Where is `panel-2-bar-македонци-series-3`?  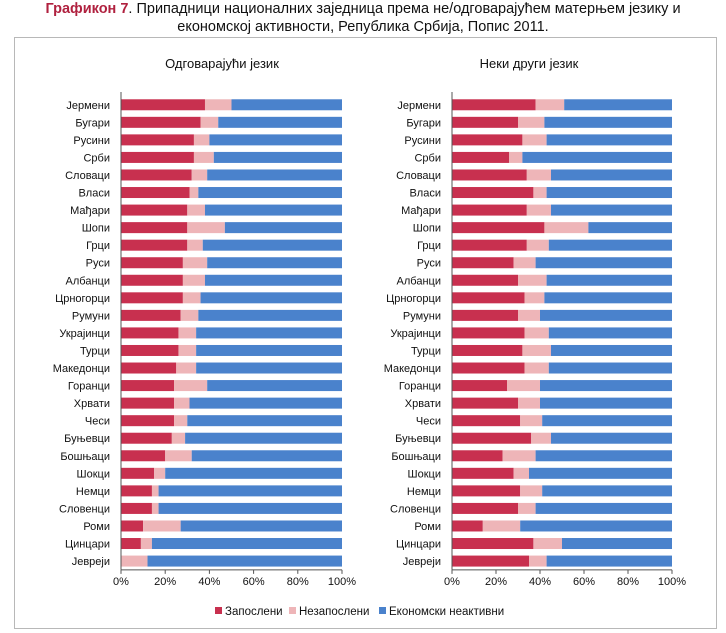
panel-2-bar-македонци-series-3 is located at coordinates (610, 368).